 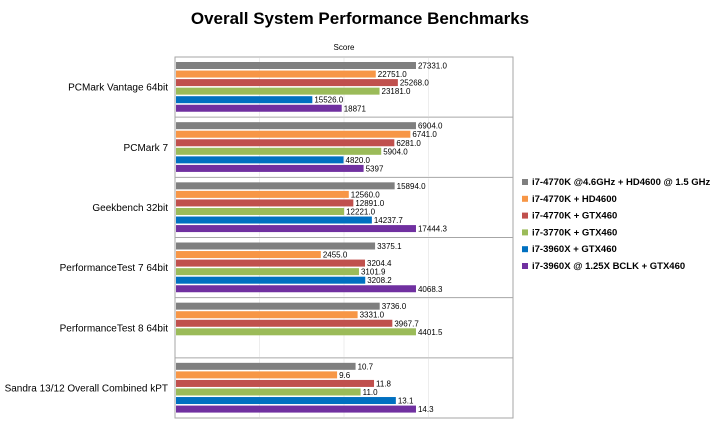 I want to click on category-label: Sandra 13/12 Overall Combined kPT, so click(x=86, y=388).